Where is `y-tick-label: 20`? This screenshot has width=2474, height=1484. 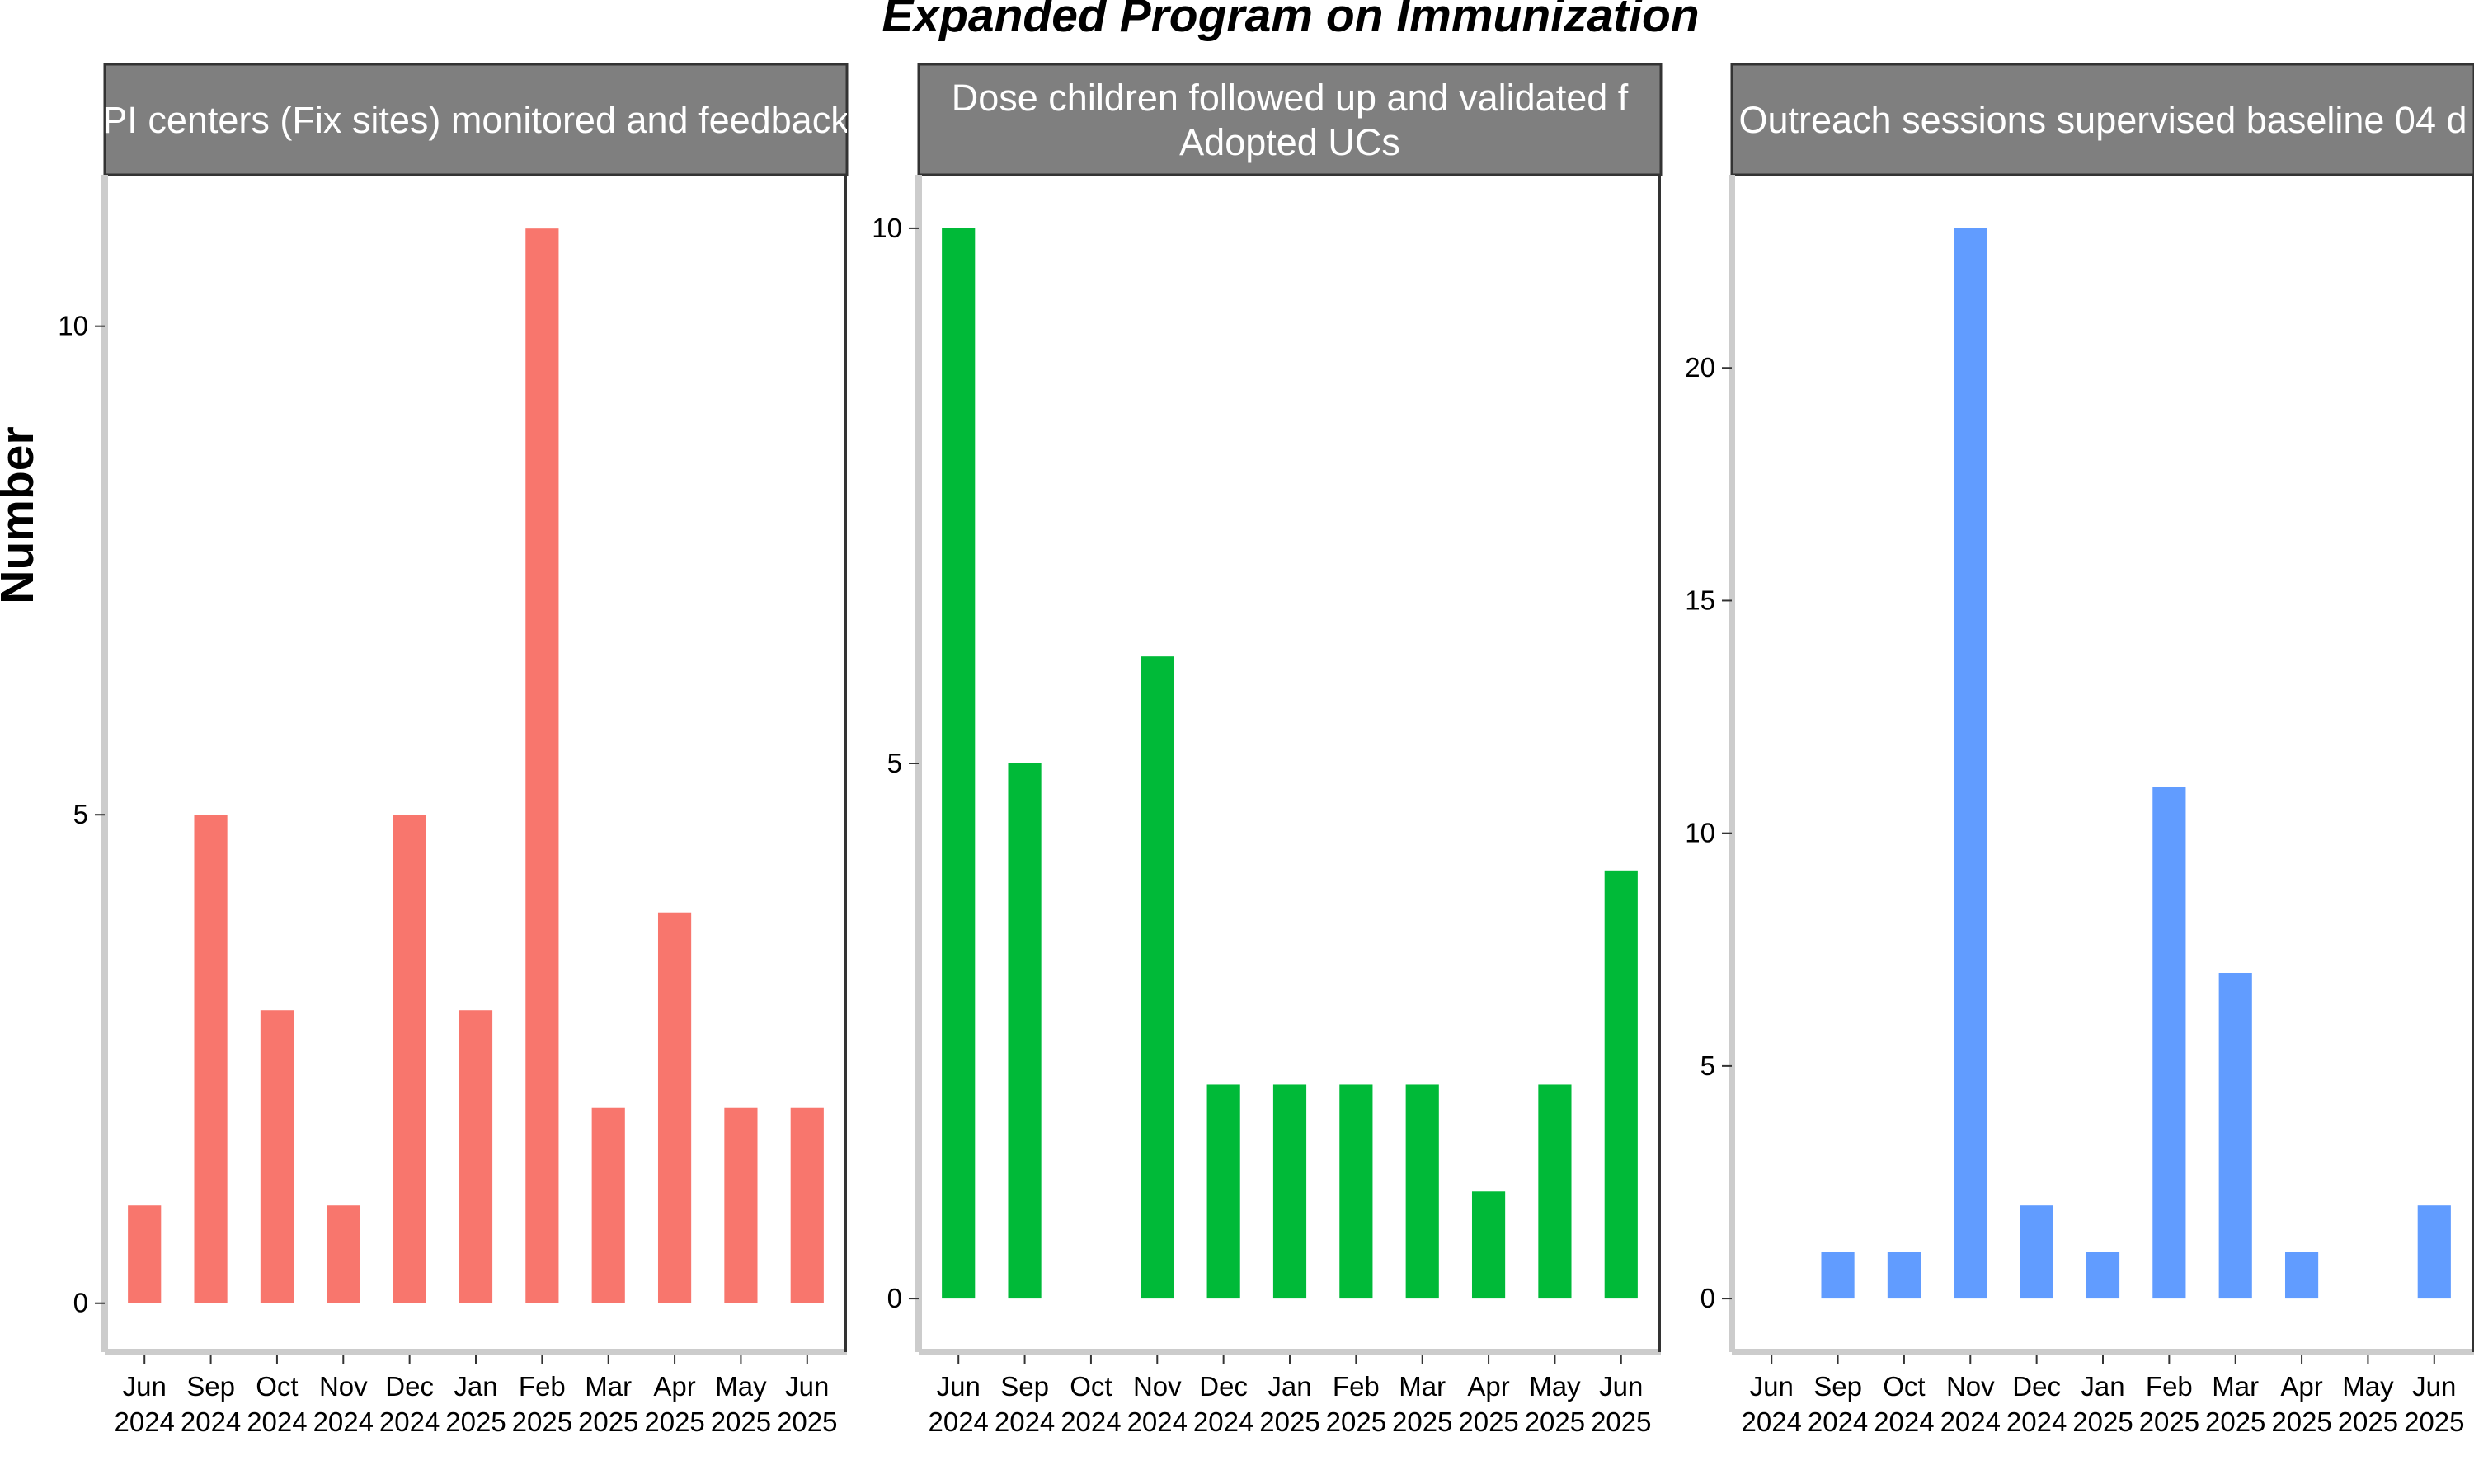 y-tick-label: 20 is located at coordinates (1700, 367).